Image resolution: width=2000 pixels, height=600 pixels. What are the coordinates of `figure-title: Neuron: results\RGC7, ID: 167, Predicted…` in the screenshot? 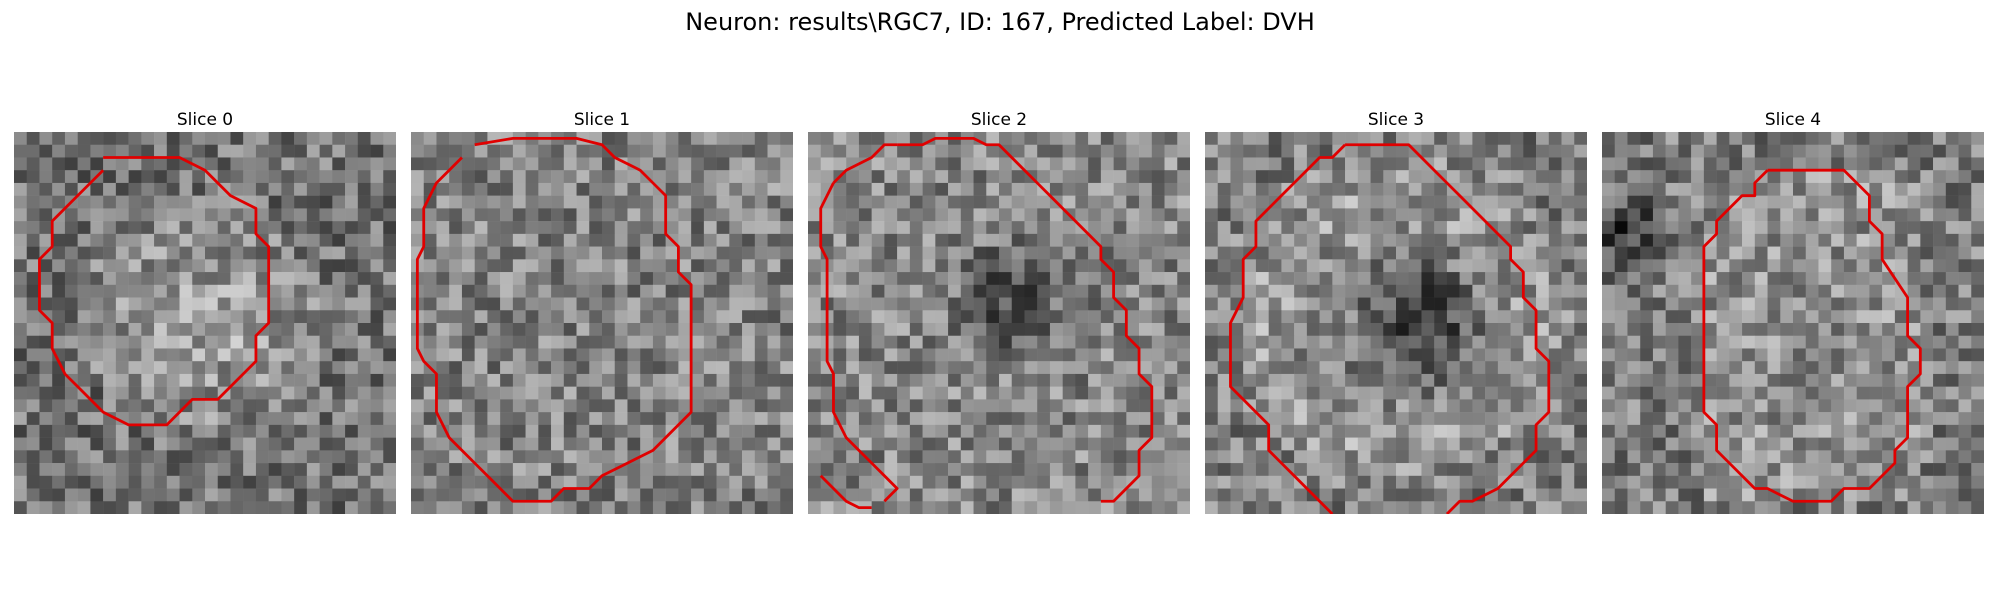 It's located at (1000, 22).